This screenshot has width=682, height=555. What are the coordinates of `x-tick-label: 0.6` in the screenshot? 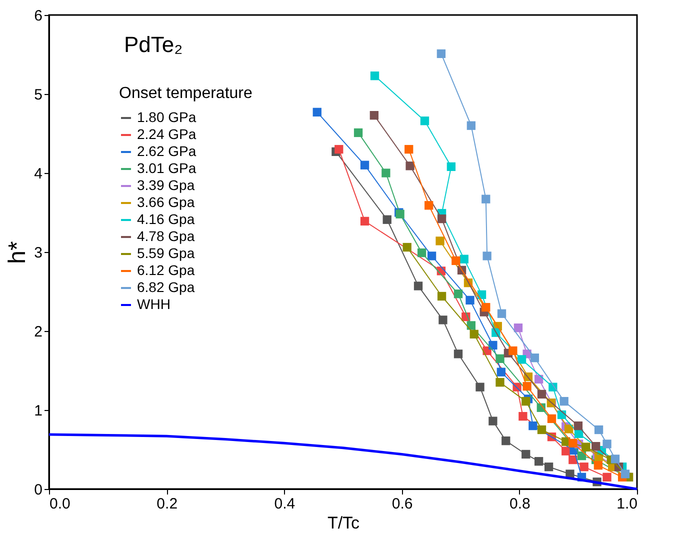 It's located at (402, 504).